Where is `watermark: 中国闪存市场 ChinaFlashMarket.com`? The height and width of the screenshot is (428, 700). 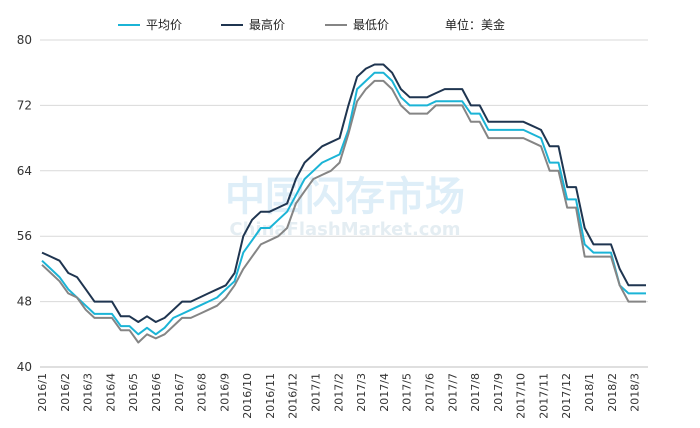
watermark: 中国闪存市场 ChinaFlashMarket.com is located at coordinates (345, 207).